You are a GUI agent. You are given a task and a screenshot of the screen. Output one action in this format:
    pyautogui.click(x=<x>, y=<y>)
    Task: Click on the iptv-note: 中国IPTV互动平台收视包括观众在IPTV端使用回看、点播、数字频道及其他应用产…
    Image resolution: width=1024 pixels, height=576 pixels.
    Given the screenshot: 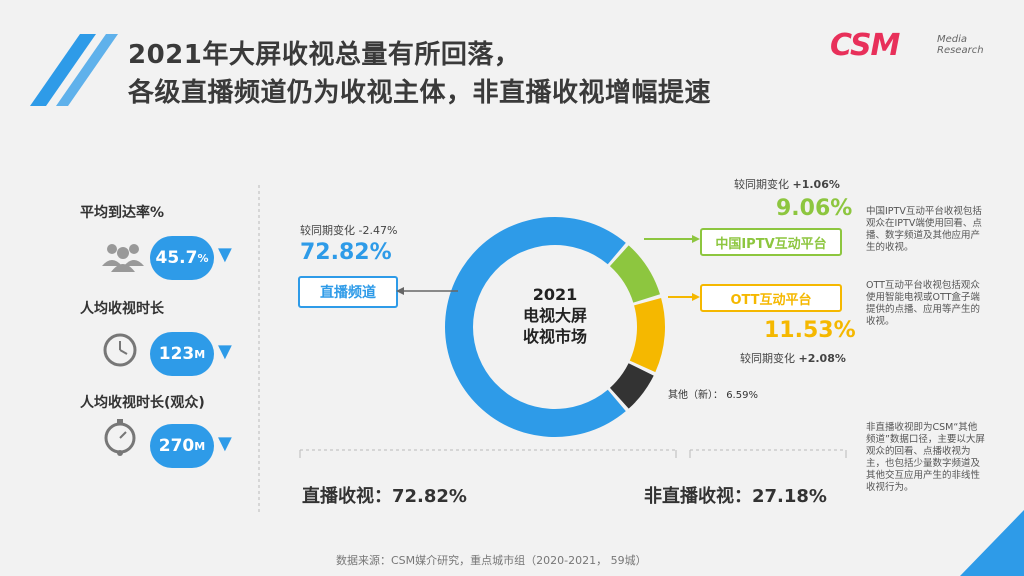 What is the action you would take?
    pyautogui.click(x=924, y=229)
    